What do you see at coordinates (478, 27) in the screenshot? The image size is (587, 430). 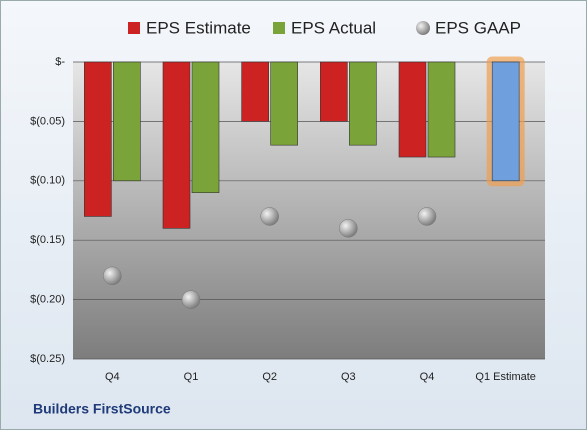 I see `legend-label: EPS GAAP` at bounding box center [478, 27].